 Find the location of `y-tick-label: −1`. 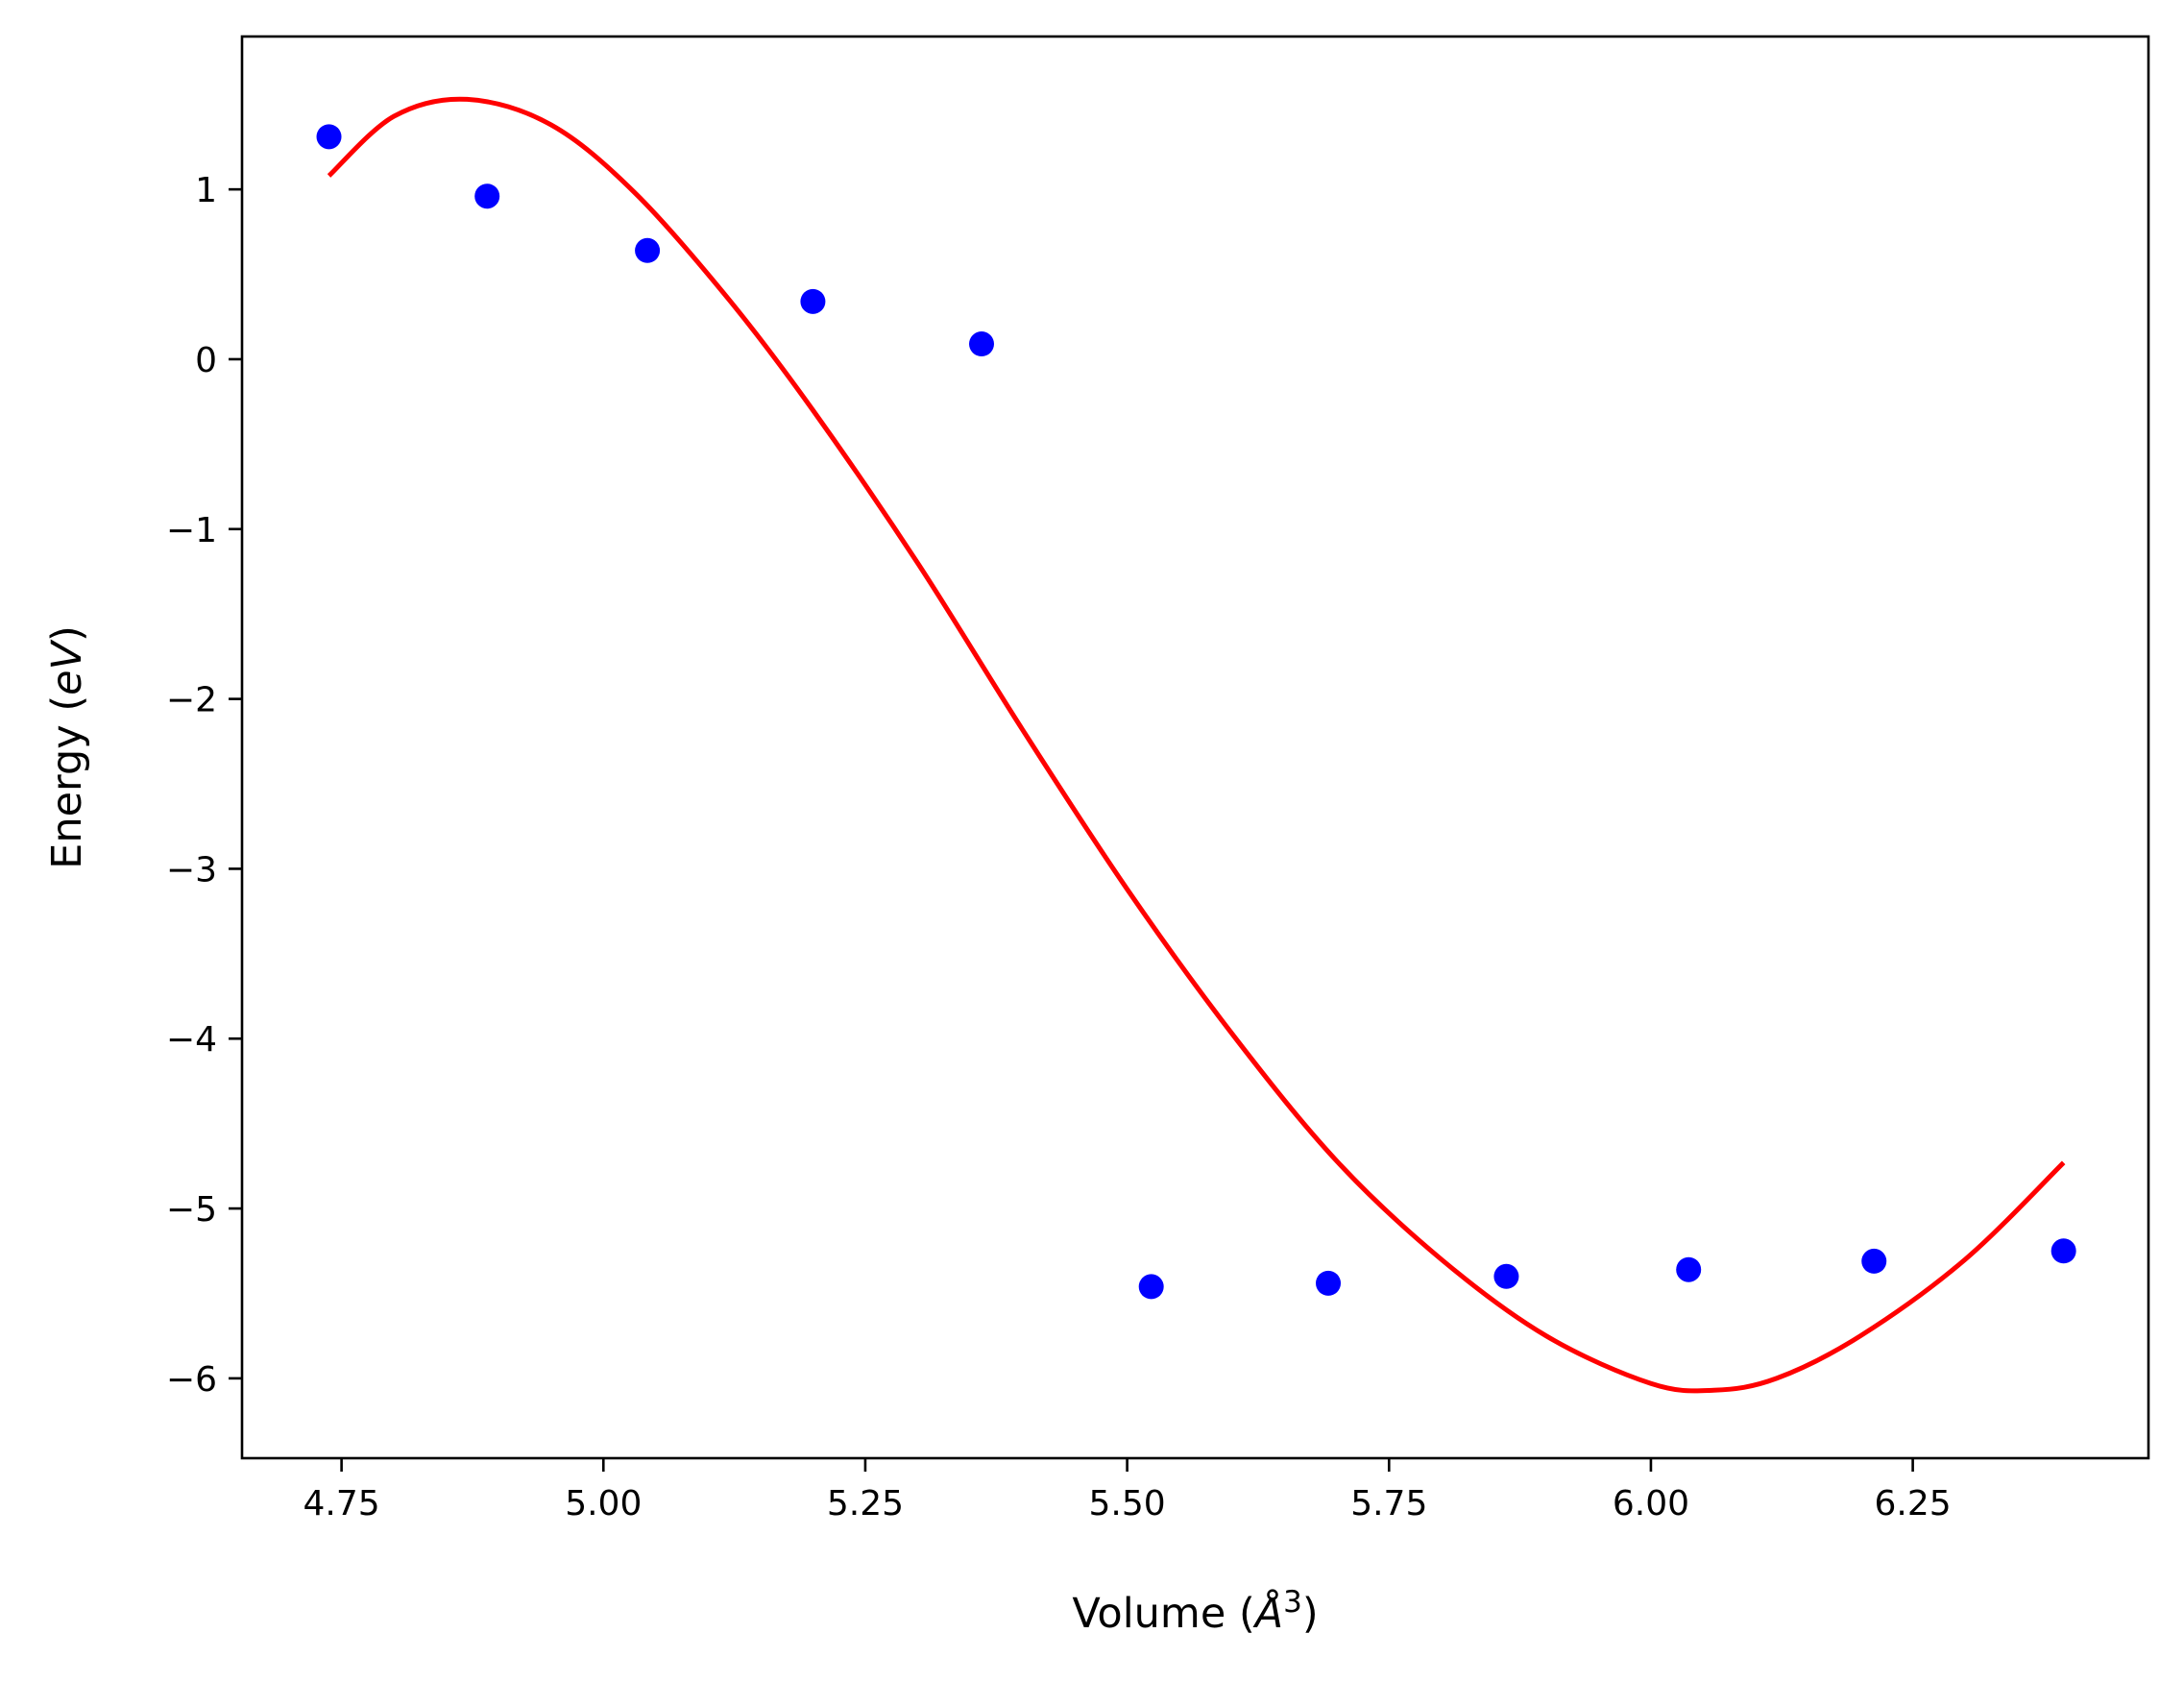

y-tick-label: −1 is located at coordinates (192, 530).